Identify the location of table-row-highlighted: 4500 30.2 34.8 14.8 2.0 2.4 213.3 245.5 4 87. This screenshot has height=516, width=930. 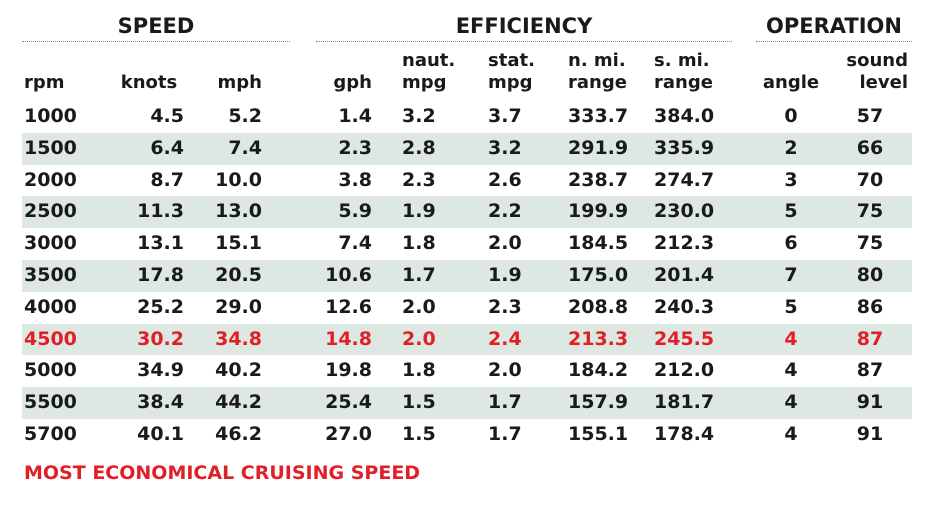
(467, 339).